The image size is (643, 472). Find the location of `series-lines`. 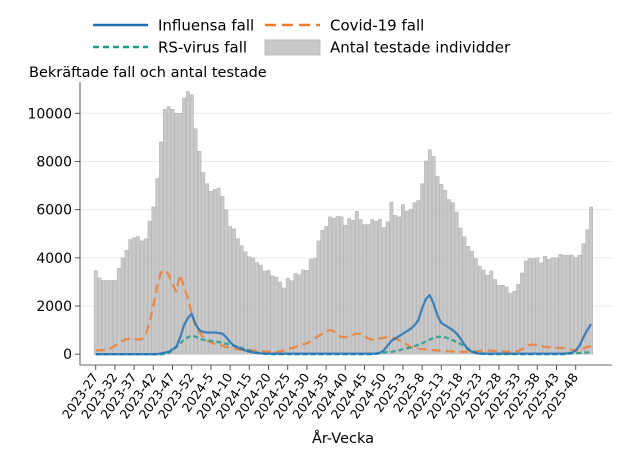

series-lines is located at coordinates (344, 312).